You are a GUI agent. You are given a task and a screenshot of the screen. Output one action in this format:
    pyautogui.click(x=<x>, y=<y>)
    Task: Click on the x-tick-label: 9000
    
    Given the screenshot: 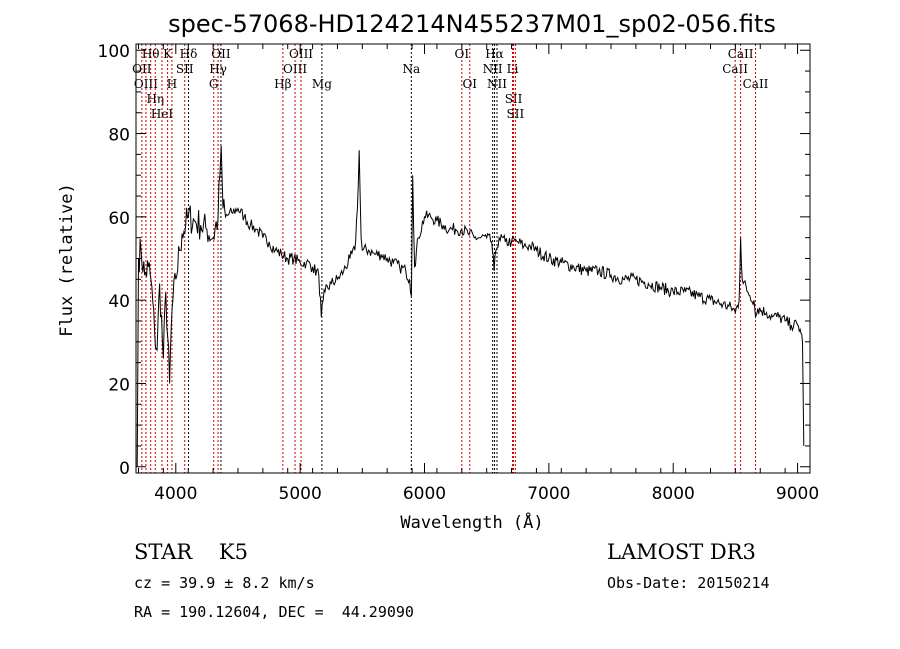 What is the action you would take?
    pyautogui.click(x=797, y=494)
    